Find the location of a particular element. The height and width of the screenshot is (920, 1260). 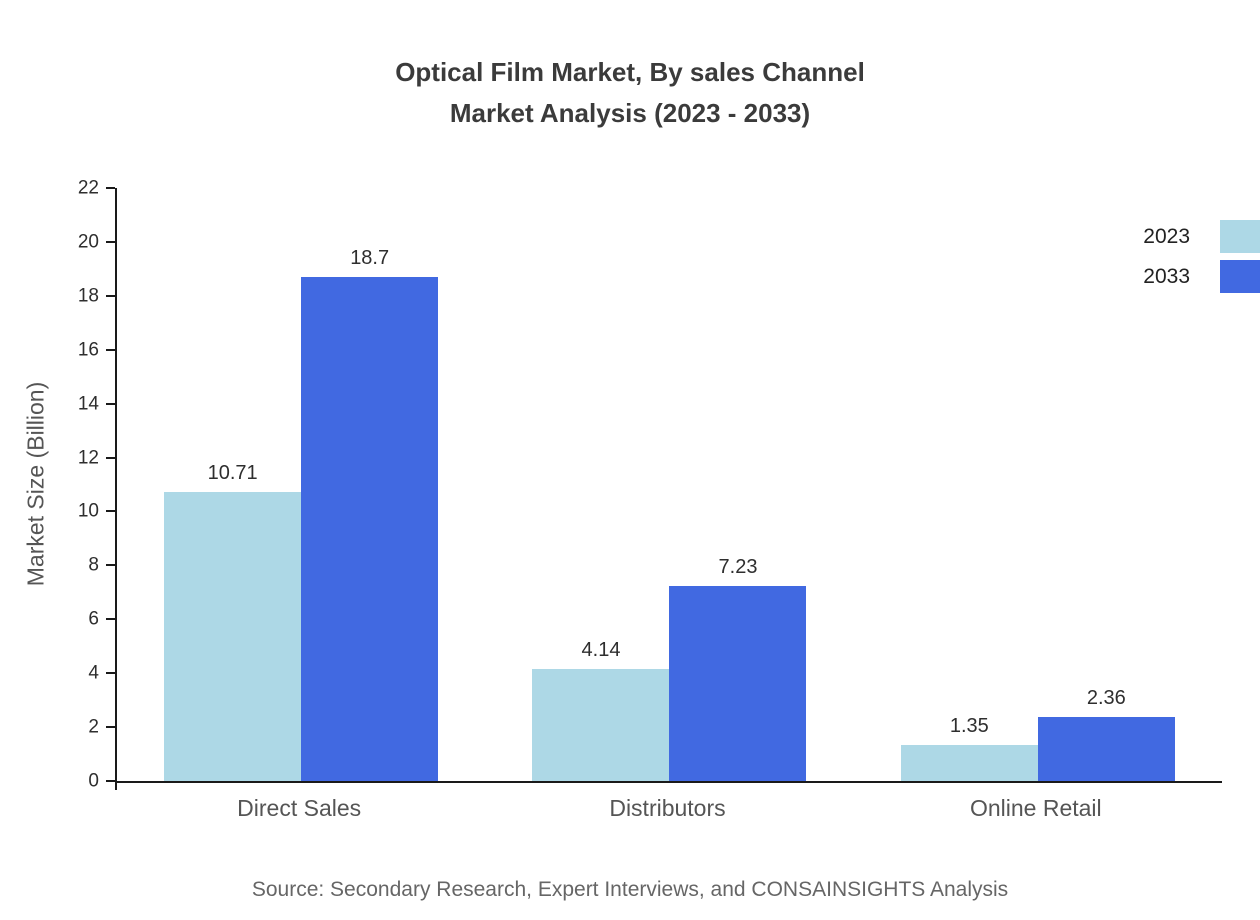

bar-2033: 2.36 is located at coordinates (1106, 734).